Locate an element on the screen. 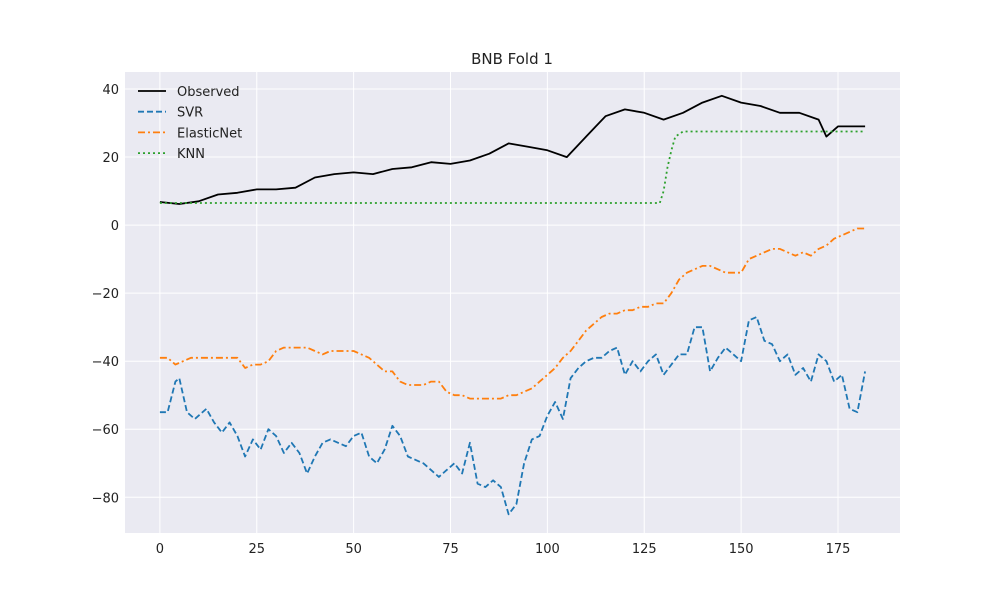 The image size is (1000, 600). y-tick-label: −20 is located at coordinates (105, 294).